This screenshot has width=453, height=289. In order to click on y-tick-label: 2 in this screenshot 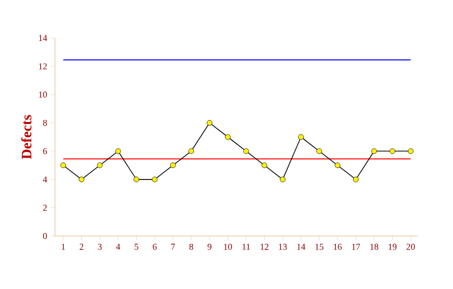, I will do `click(45, 207)`.